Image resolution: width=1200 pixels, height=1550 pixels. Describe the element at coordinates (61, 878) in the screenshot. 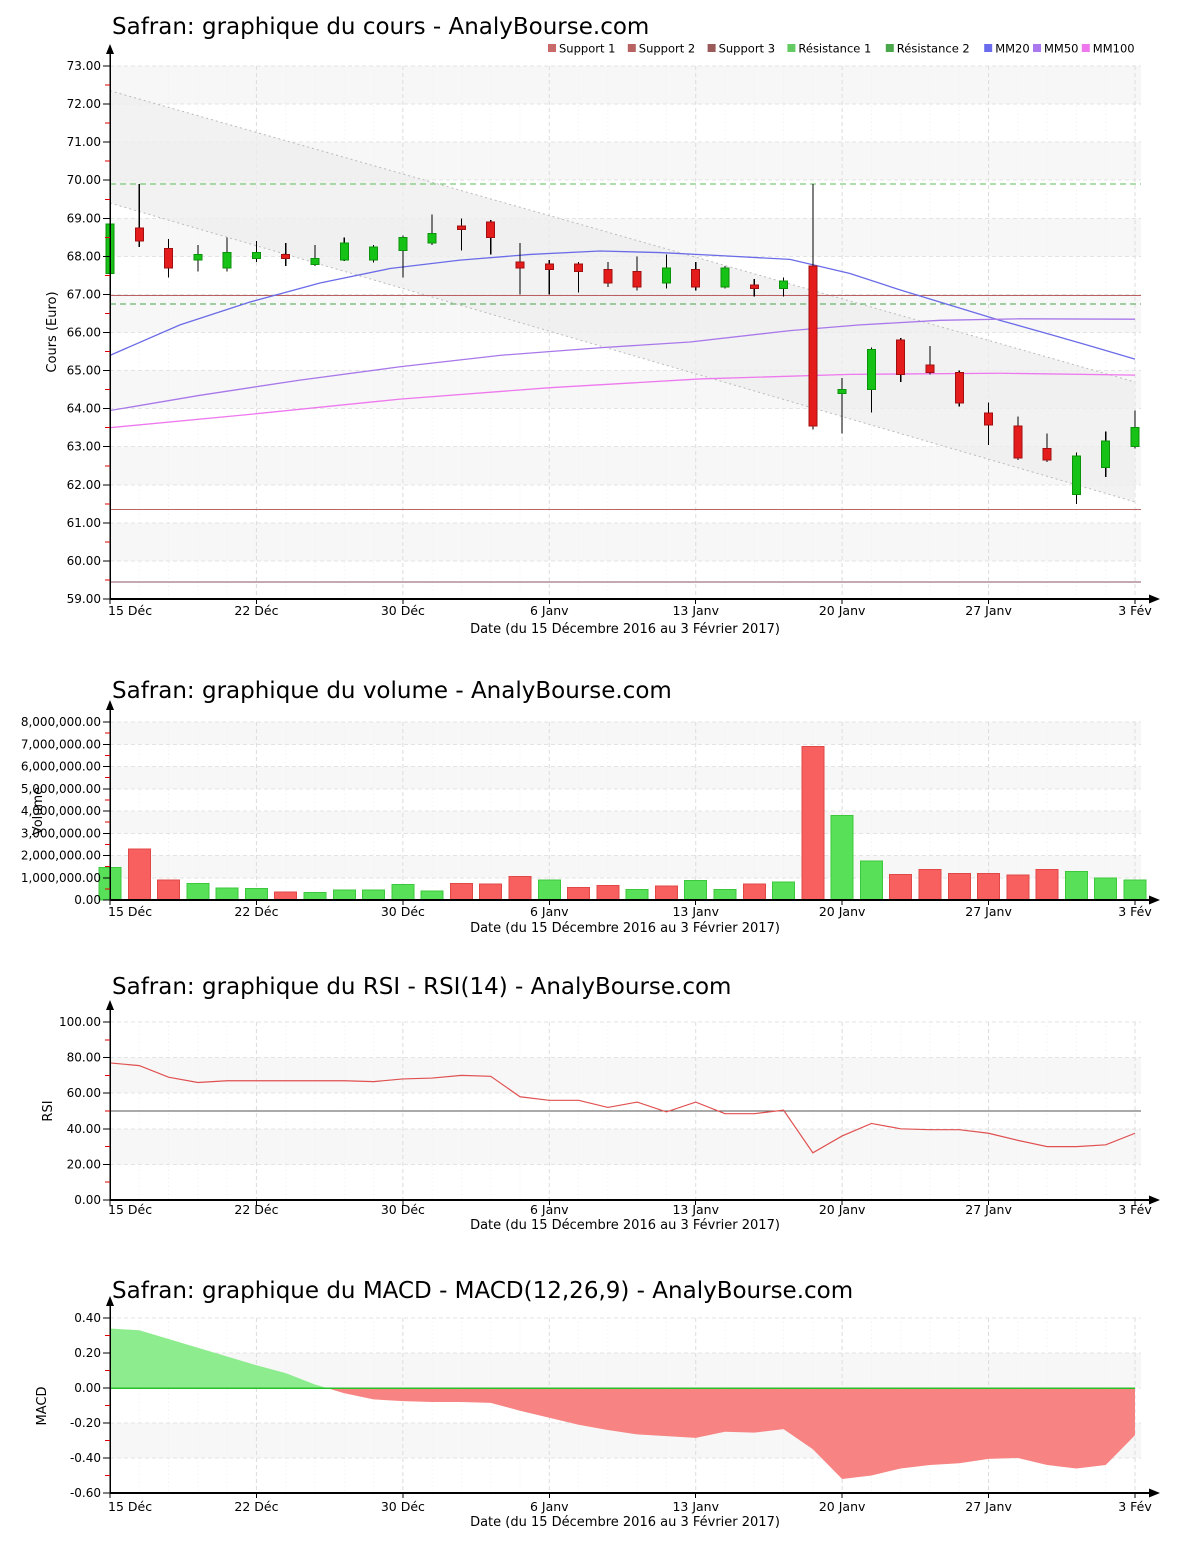

I see `y-tick-label: 1,000,000.00` at that location.